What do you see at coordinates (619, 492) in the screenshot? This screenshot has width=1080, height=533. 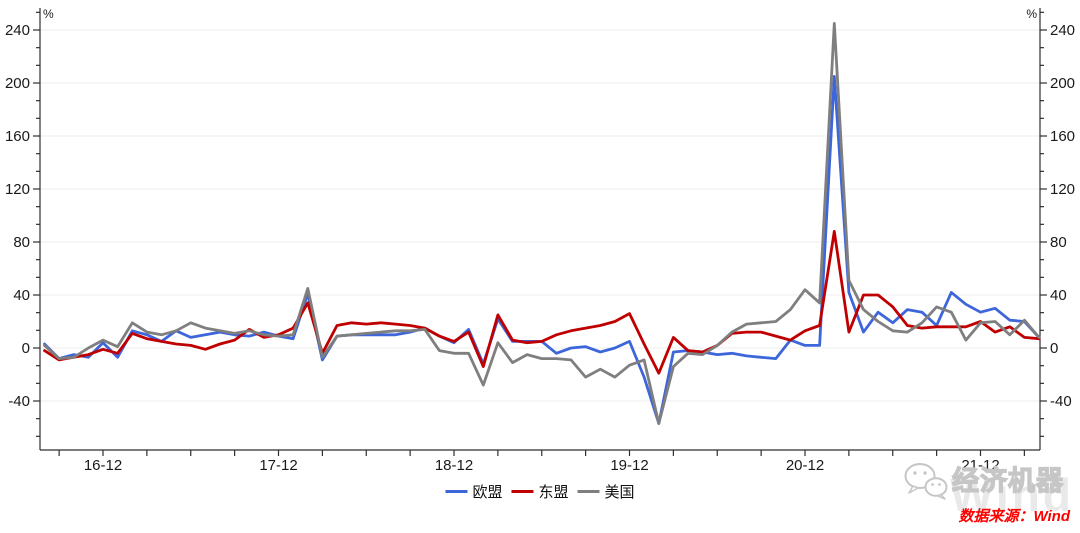 I see `legend-label: 美国` at bounding box center [619, 492].